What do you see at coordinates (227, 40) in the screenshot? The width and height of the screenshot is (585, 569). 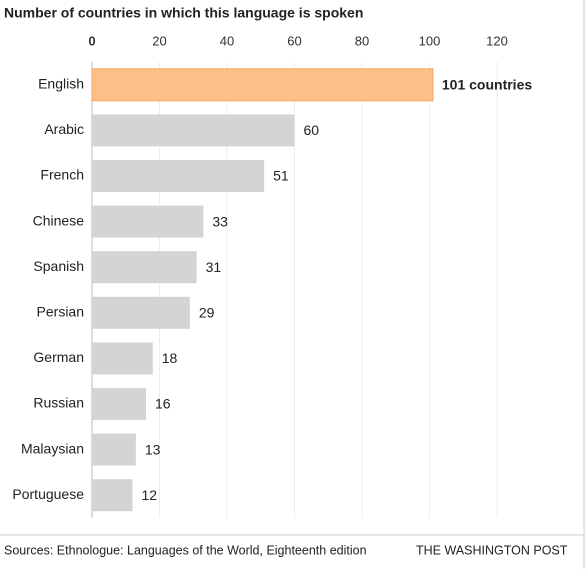 I see `x-tick-label: 40` at bounding box center [227, 40].